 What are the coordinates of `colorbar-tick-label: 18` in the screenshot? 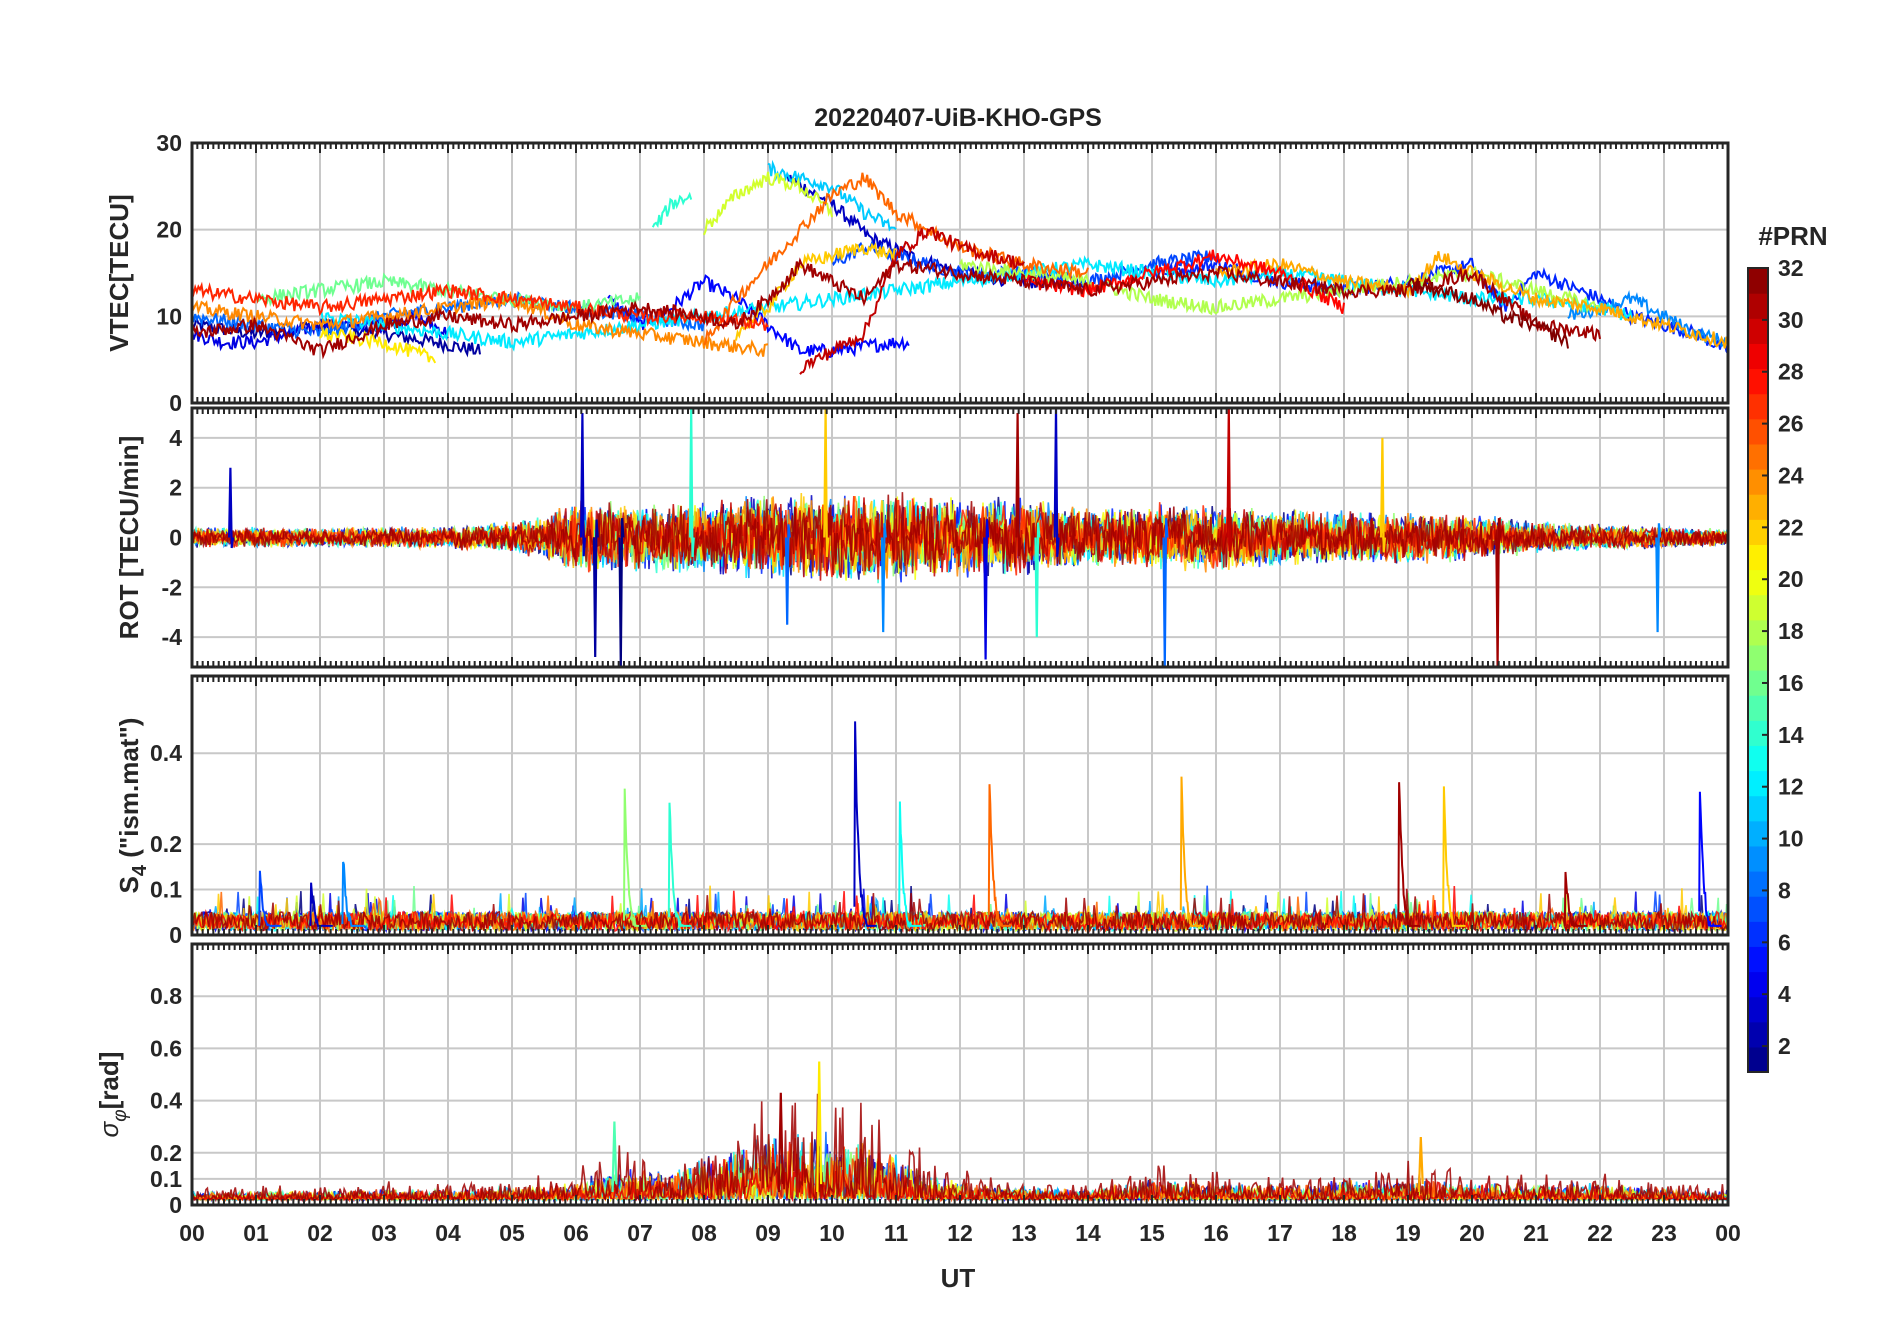 It's located at (1791, 631).